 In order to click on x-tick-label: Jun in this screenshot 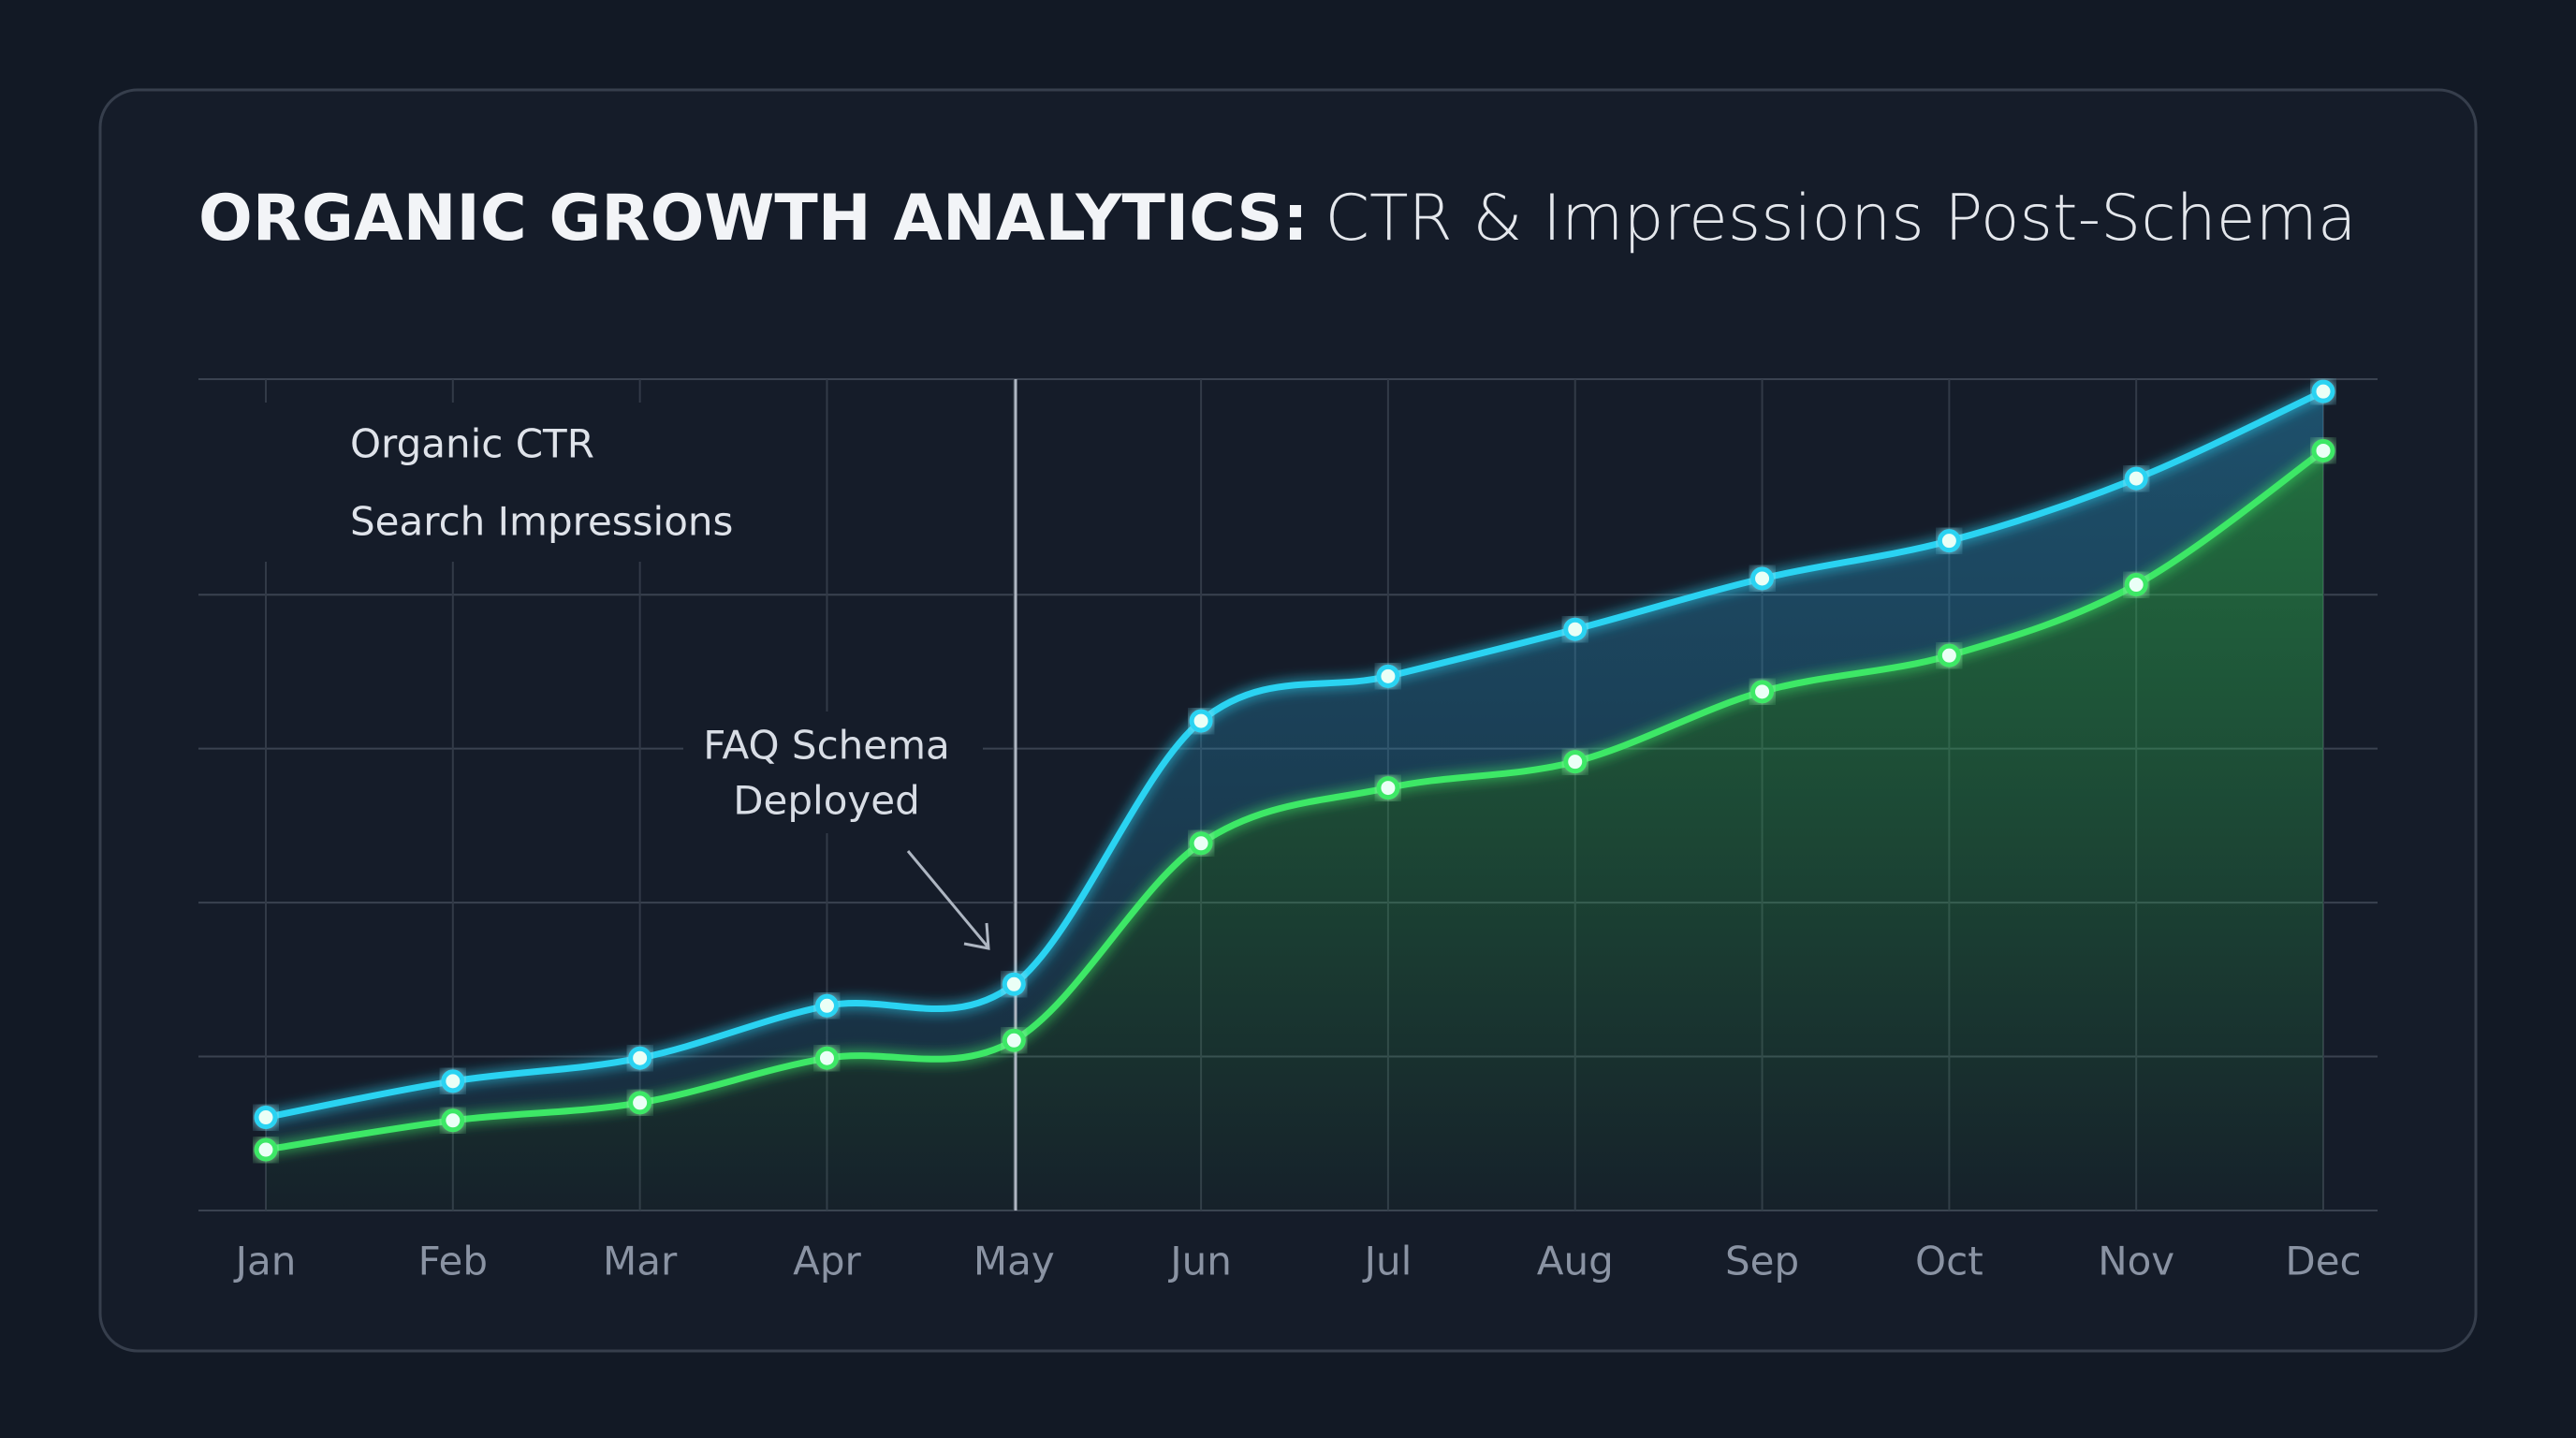, I will do `click(1199, 1261)`.